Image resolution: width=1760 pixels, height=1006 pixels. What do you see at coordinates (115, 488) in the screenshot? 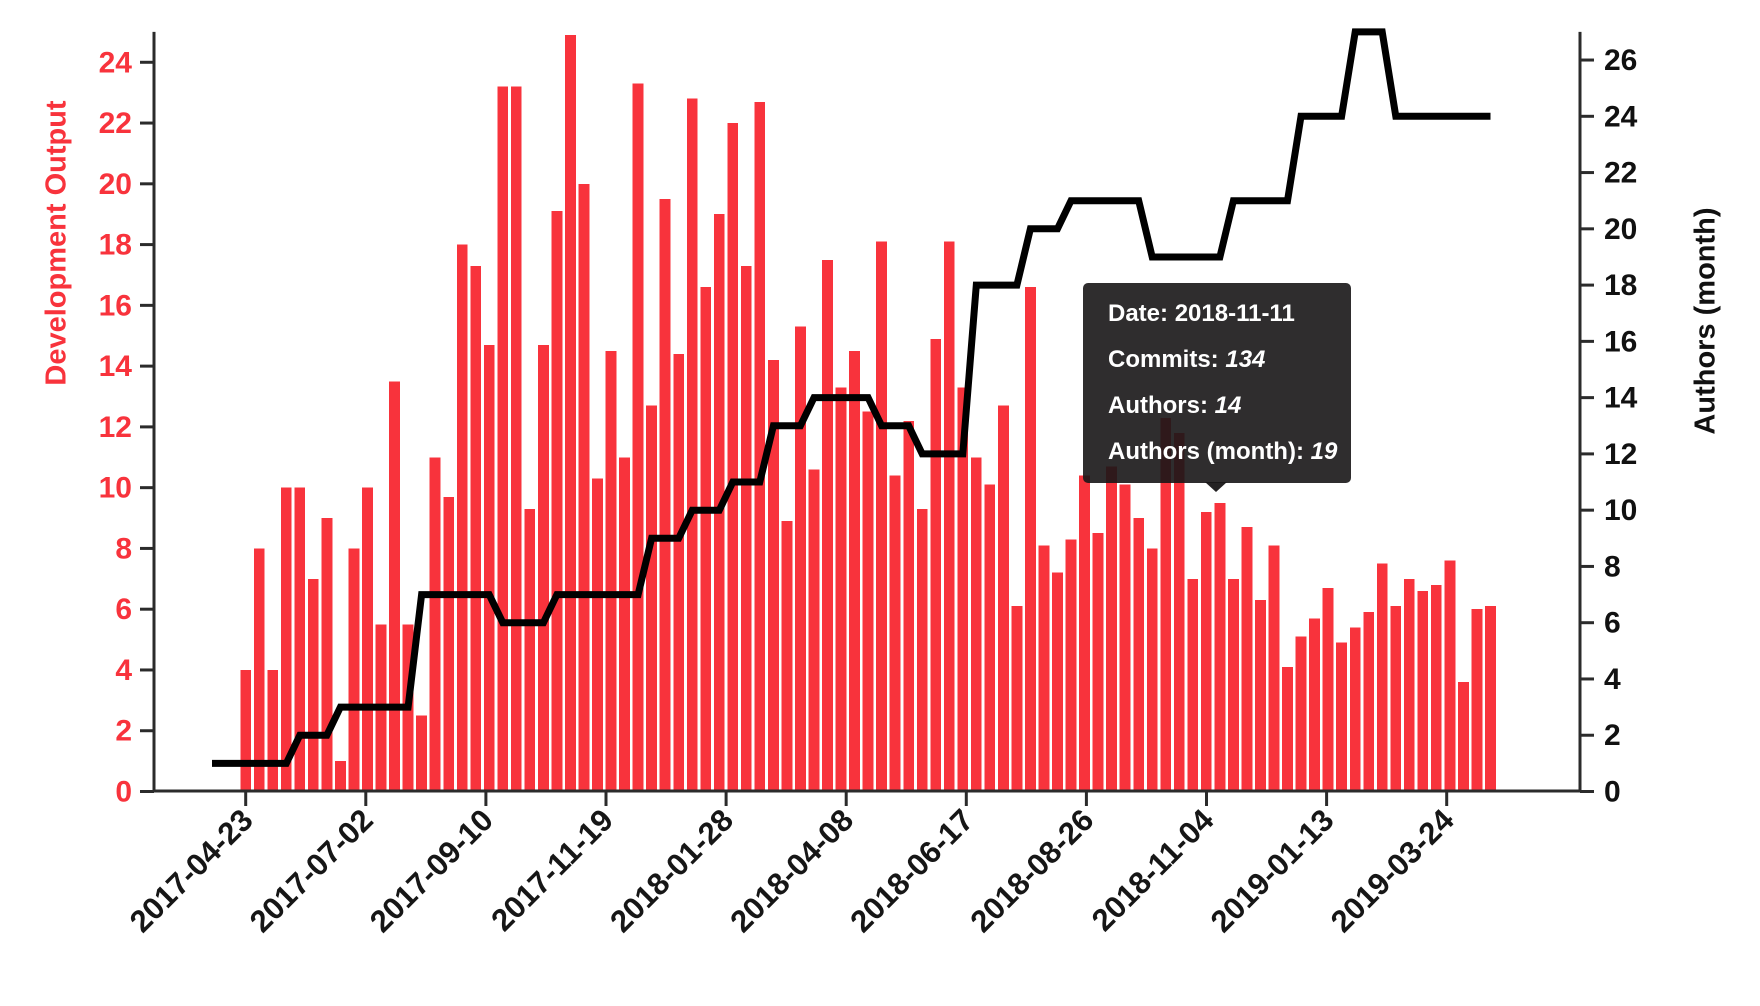
I see `left-axis-tick-label: 10` at bounding box center [115, 488].